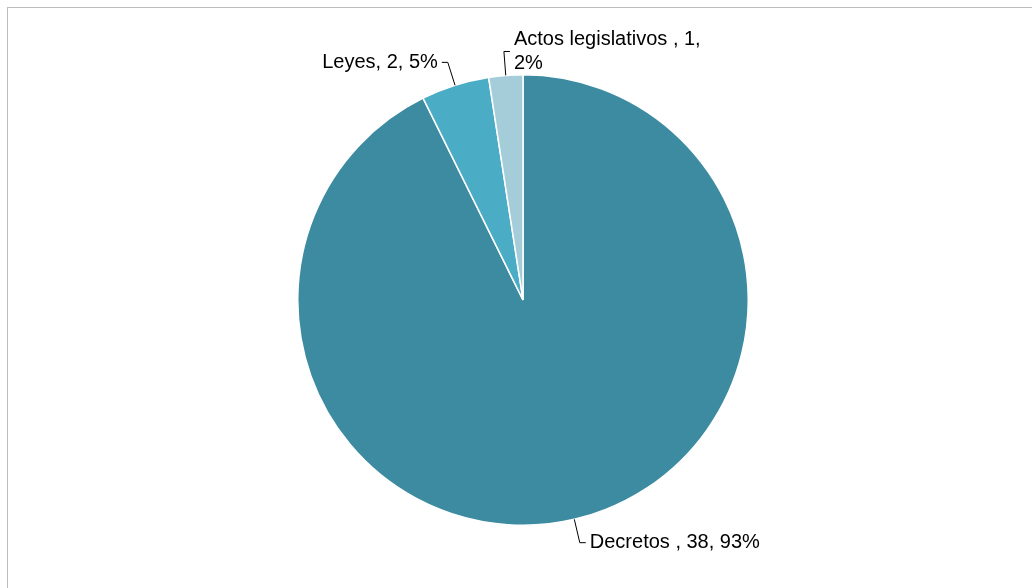 The image size is (1032, 588). I want to click on slice-label: Actos legislativos , 1, 2%, so click(607, 50).